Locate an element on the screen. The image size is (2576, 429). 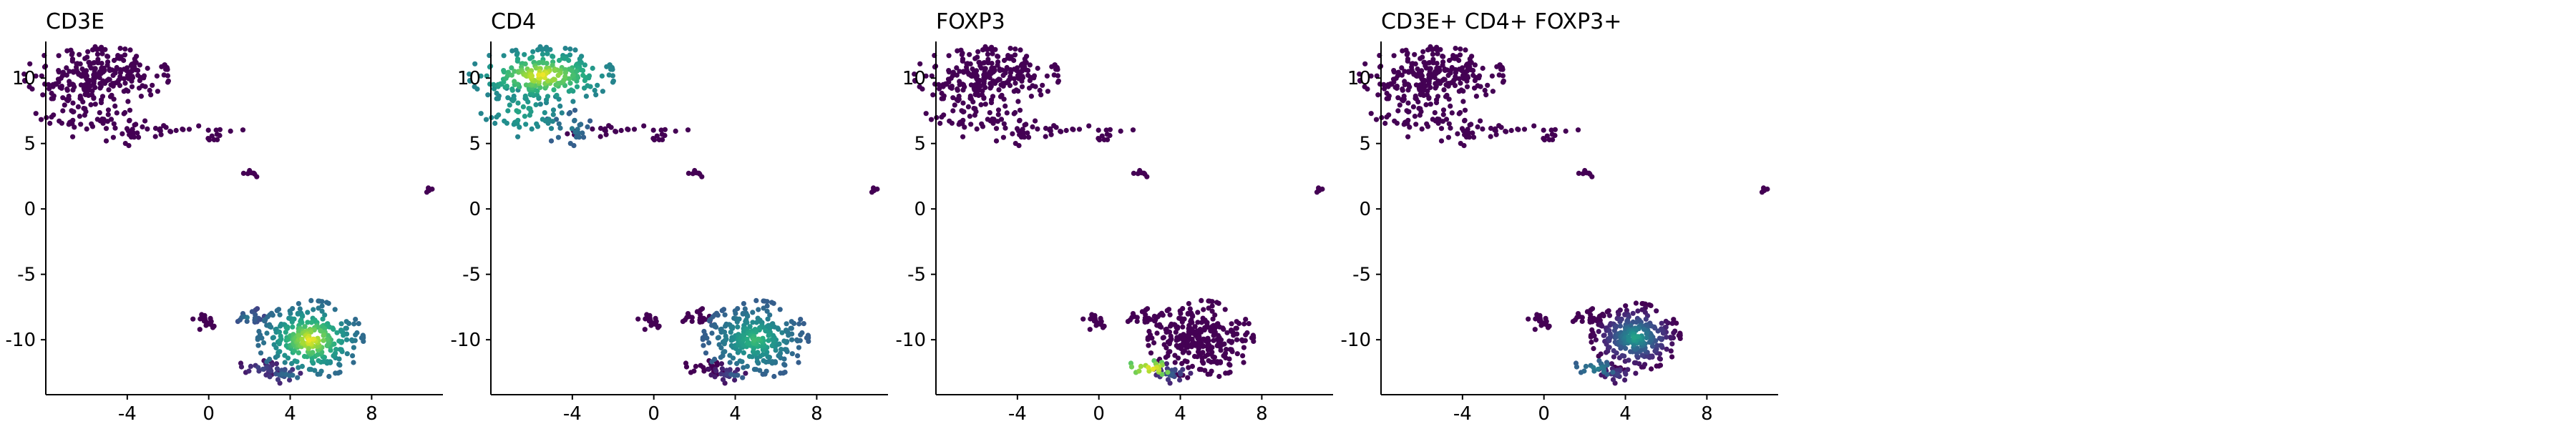
y-tick-label: 5 is located at coordinates (920, 144).